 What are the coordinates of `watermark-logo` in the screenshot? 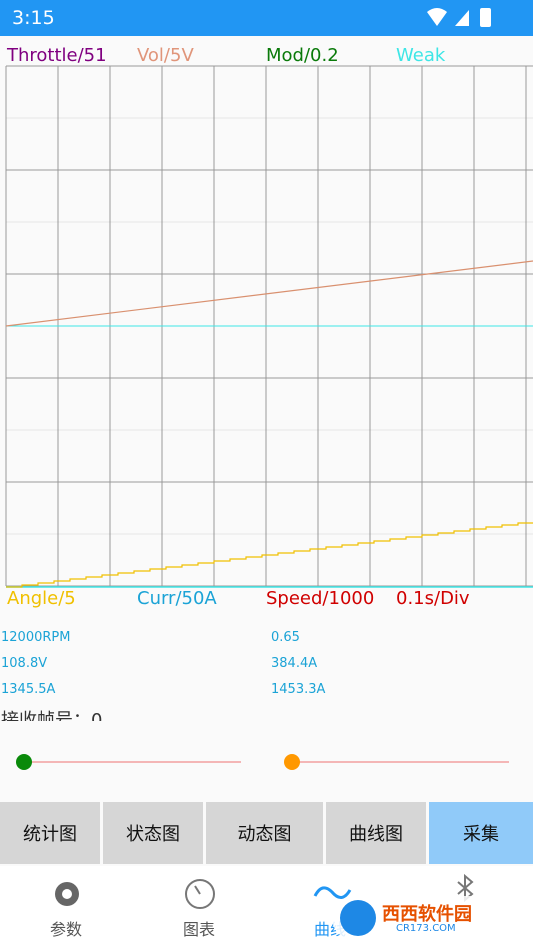 It's located at (358, 918).